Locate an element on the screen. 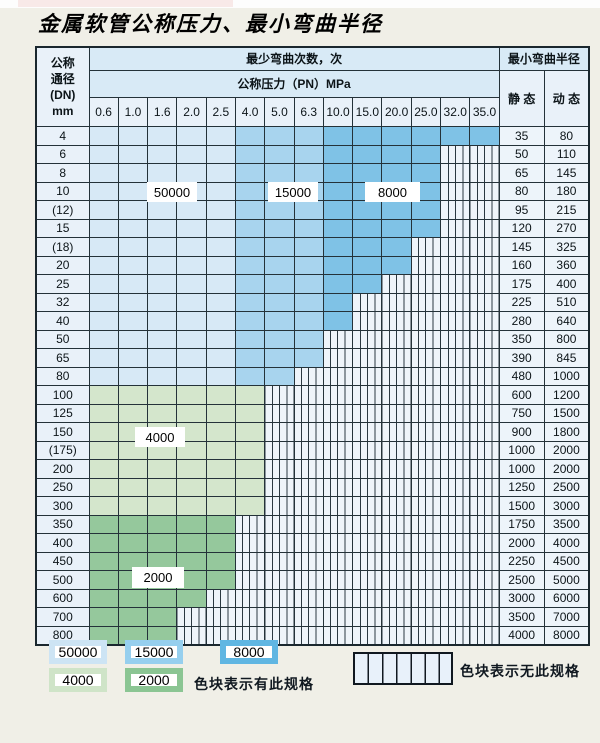 The image size is (600, 743). table-row: 65 390 845 is located at coordinates (312, 358).